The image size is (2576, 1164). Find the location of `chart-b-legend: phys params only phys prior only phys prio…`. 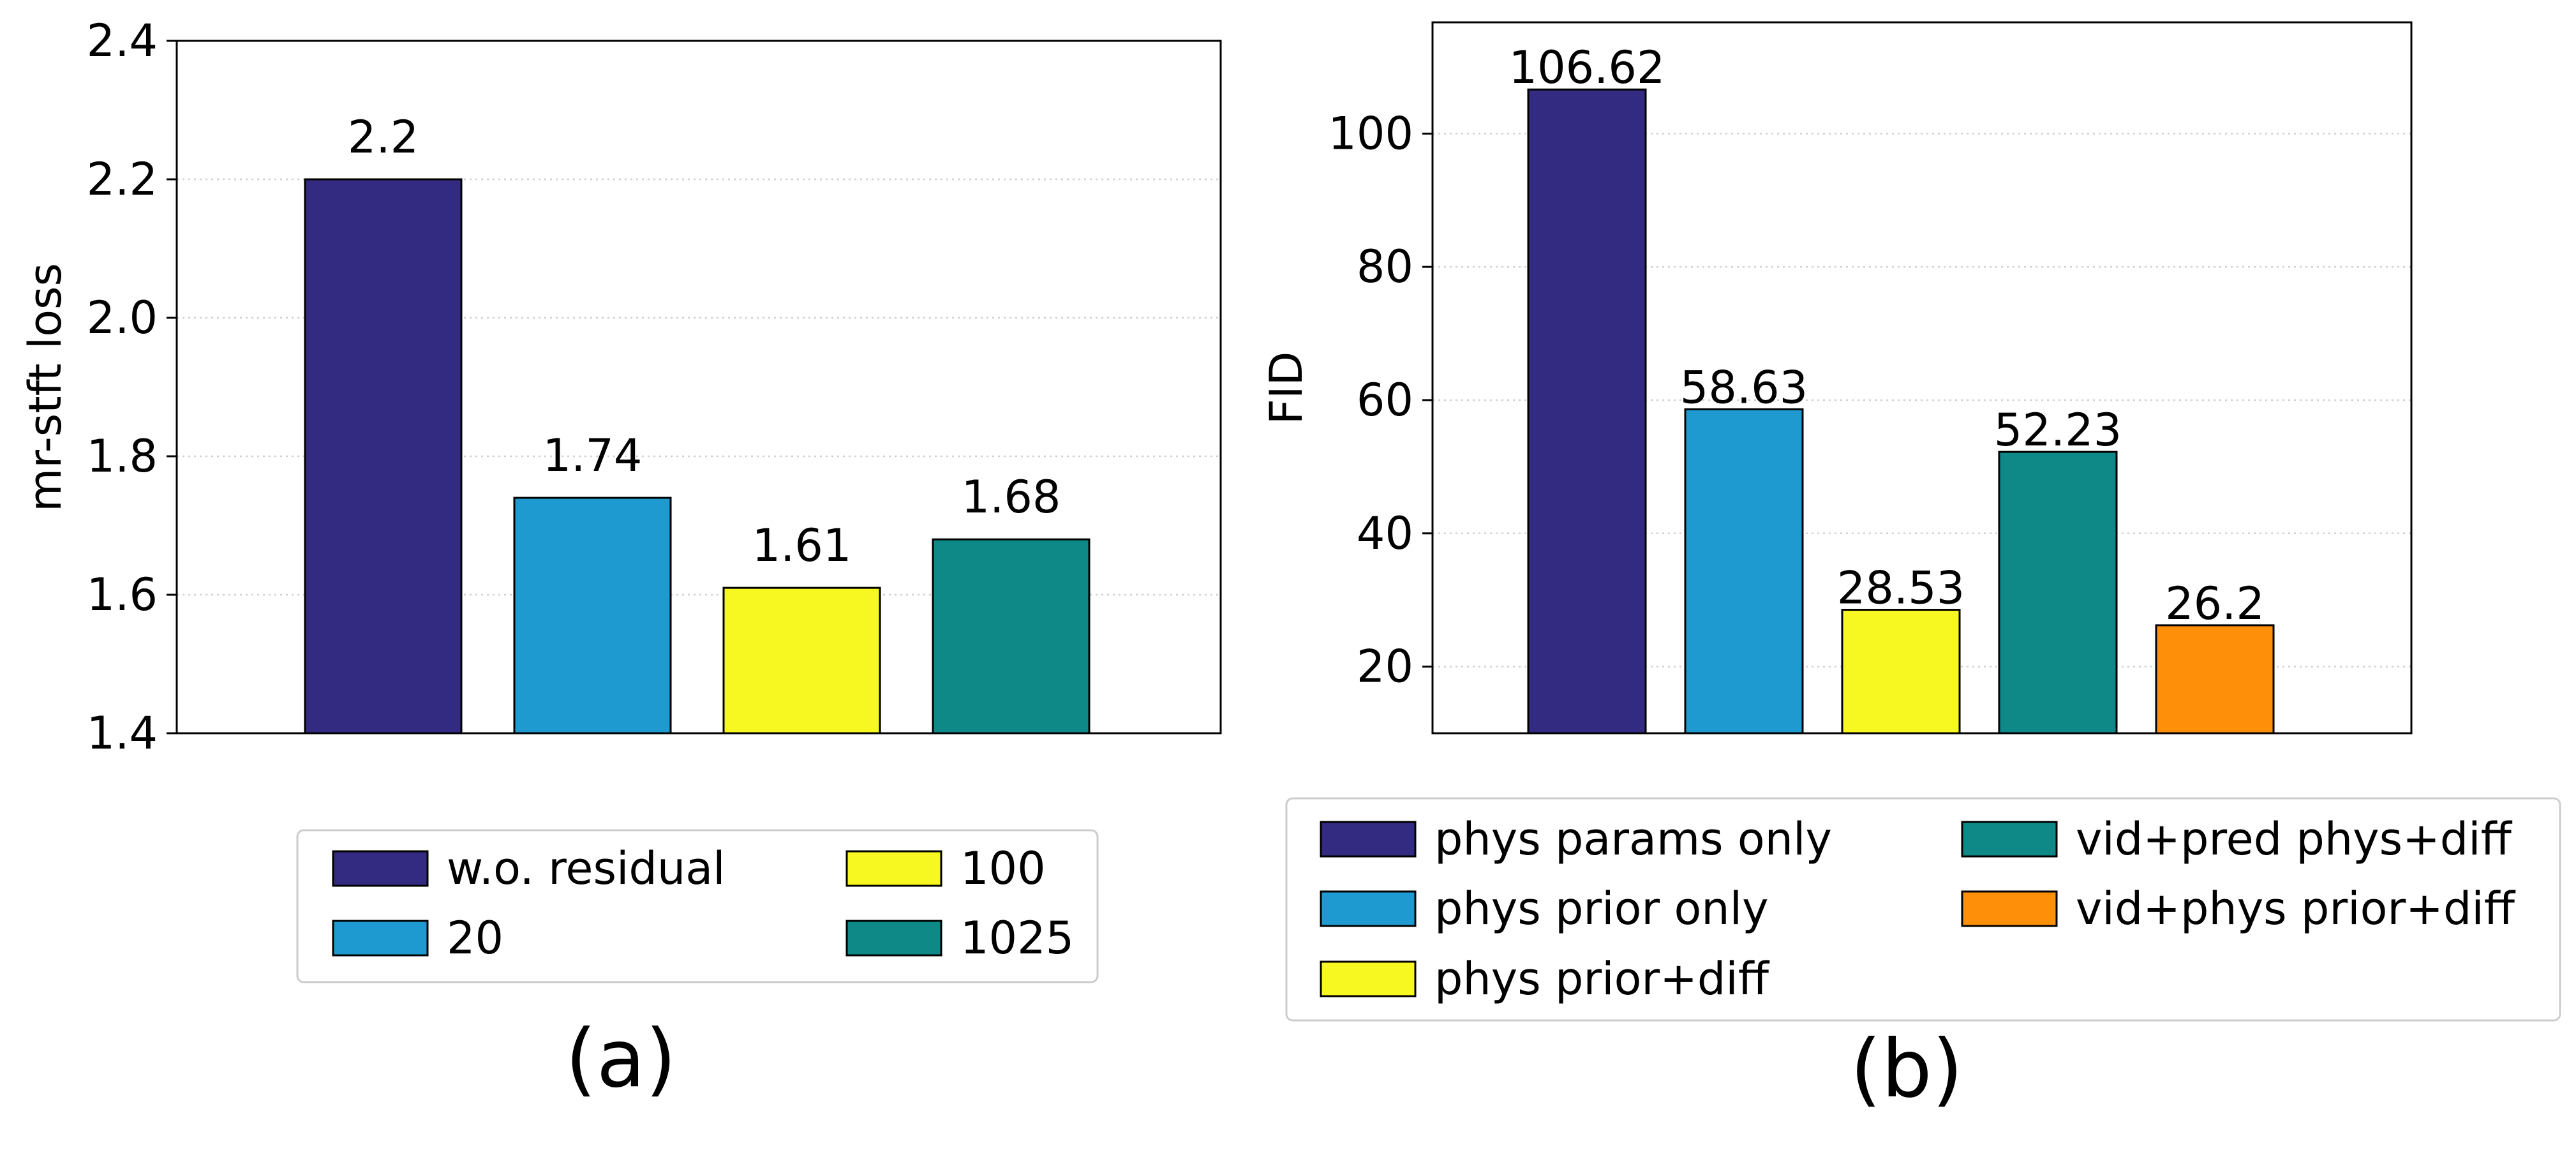

chart-b-legend: phys params only phys prior only phys prio… is located at coordinates (1923, 909).